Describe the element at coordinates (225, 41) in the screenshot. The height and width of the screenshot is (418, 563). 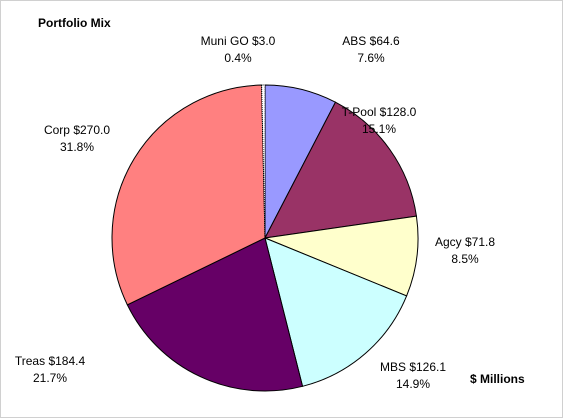
I see `slice-category: Muni GO` at that location.